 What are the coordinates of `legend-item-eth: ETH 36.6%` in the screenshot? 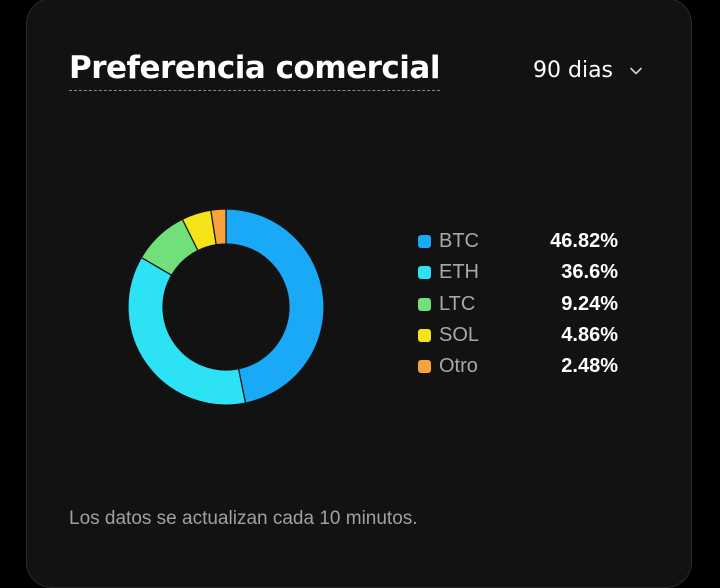 It's located at (518, 272).